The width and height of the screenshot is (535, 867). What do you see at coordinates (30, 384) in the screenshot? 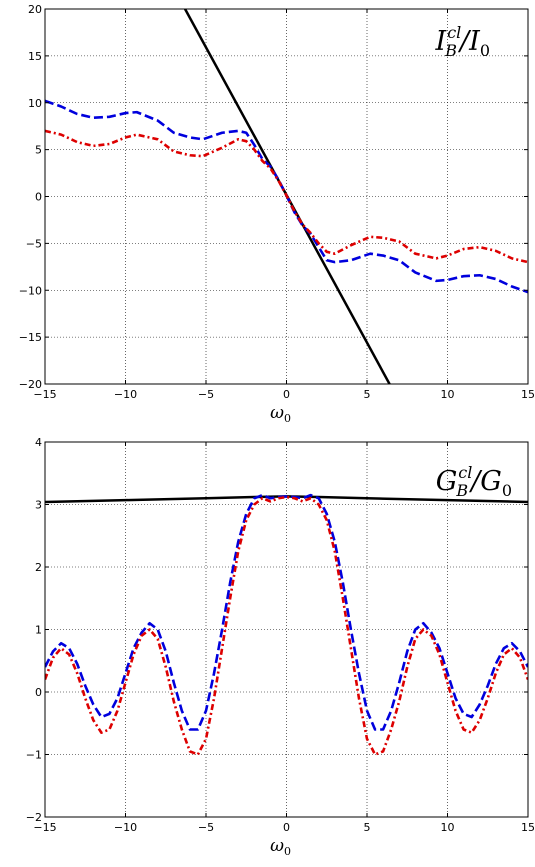
I see `y-tick-label: −20` at bounding box center [30, 384].